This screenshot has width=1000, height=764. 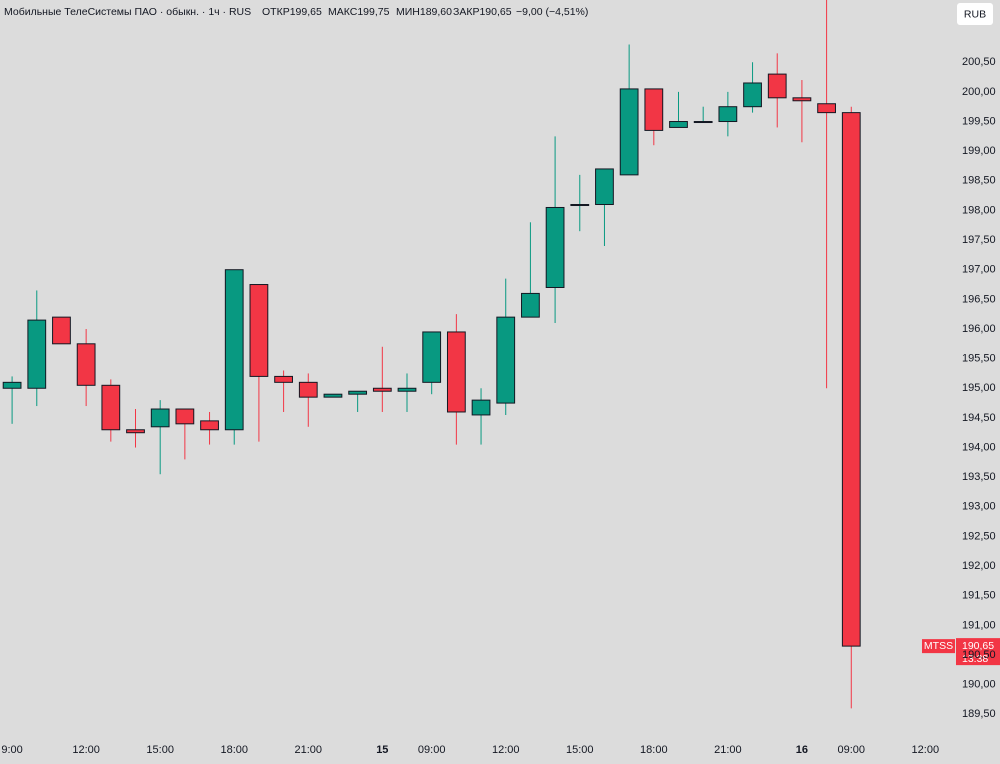 What do you see at coordinates (978, 646) in the screenshot?
I see `last-price: 190,65` at bounding box center [978, 646].